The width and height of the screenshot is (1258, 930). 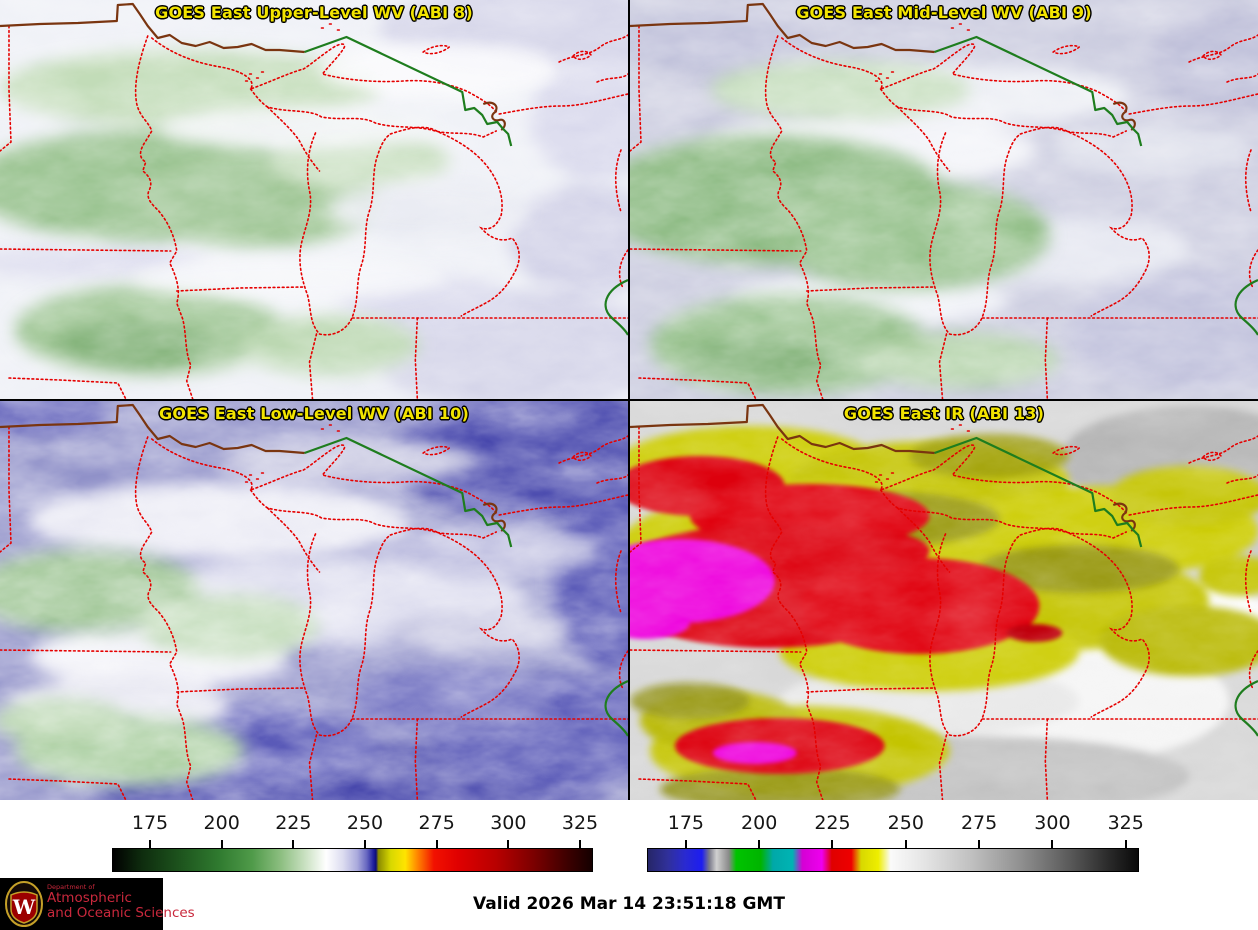 What do you see at coordinates (221, 823) in the screenshot?
I see `wv-tick-label: 200` at bounding box center [221, 823].